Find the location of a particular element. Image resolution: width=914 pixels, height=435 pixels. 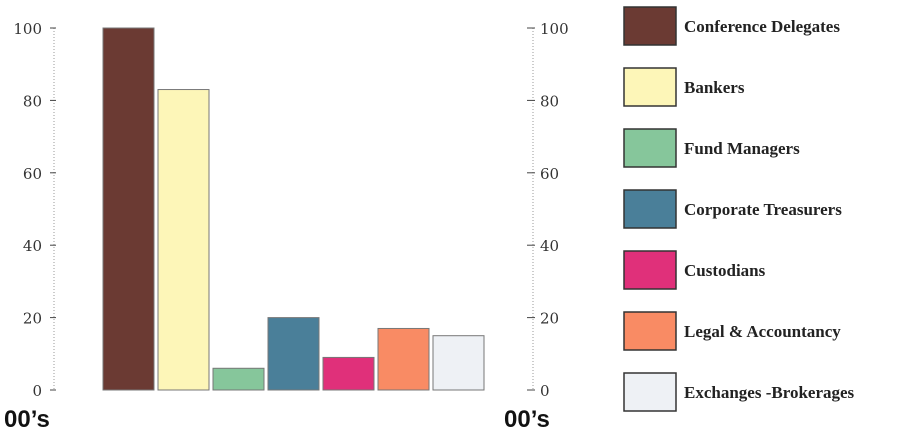

right-tick-label: 100 is located at coordinates (554, 29).